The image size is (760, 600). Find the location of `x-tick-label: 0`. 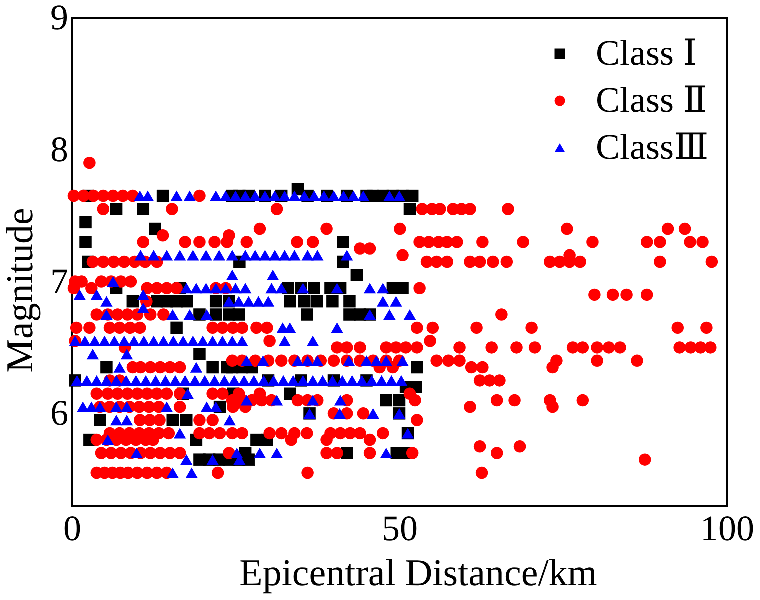

x-tick-label: 0 is located at coordinates (73, 528).